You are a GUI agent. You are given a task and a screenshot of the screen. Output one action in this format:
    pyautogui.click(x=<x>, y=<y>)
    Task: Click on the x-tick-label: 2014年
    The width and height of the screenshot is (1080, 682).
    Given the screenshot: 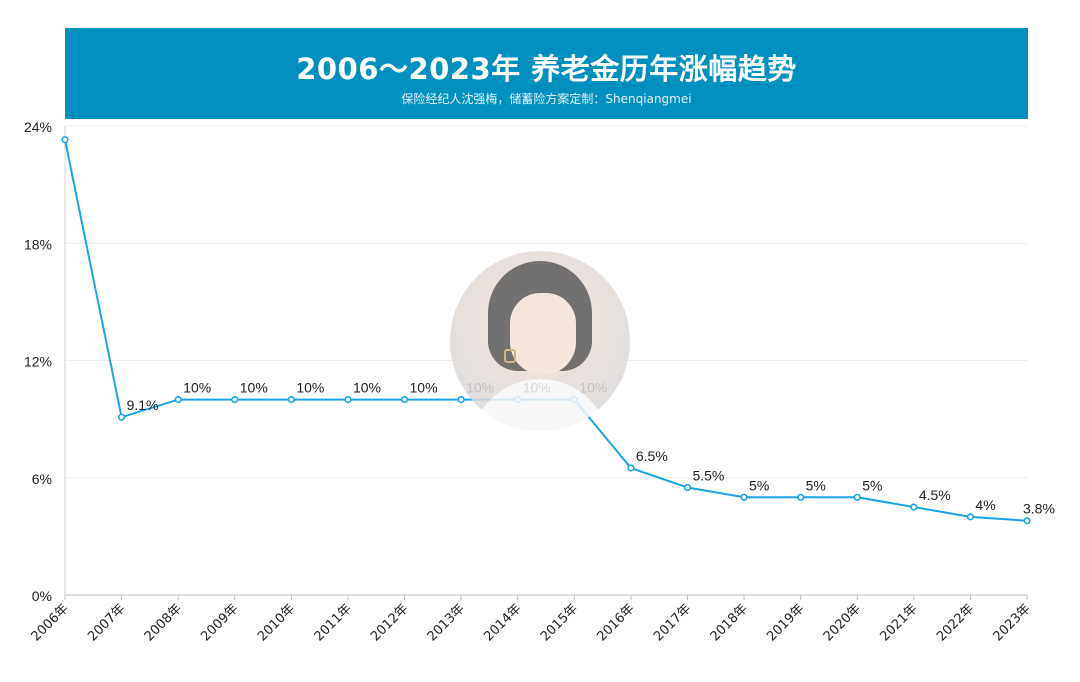 What is the action you would take?
    pyautogui.click(x=502, y=622)
    